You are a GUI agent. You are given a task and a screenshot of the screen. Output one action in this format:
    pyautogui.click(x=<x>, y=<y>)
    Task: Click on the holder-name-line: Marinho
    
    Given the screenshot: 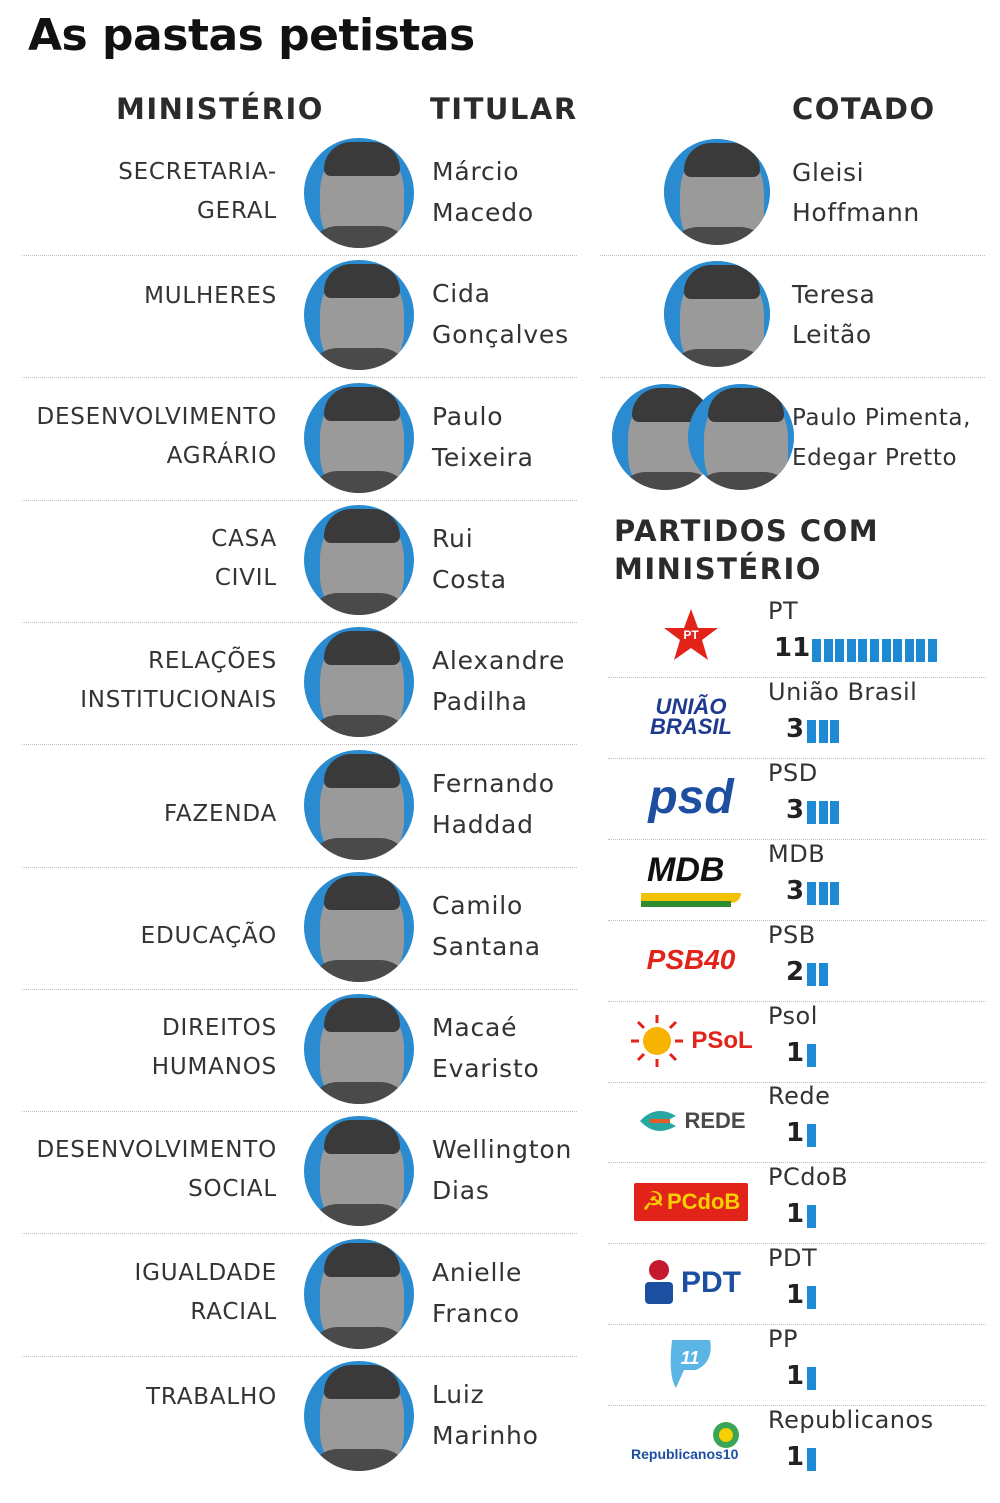 What is the action you would take?
    pyautogui.click(x=485, y=1435)
    